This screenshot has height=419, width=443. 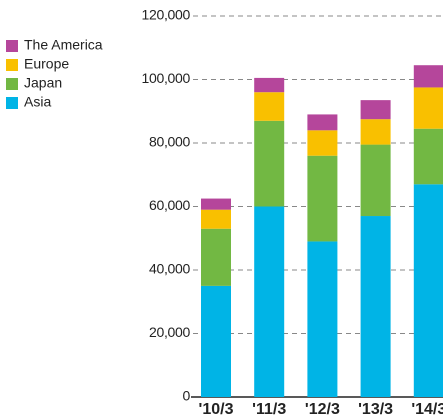 I want to click on y-tick-label: 20,000, so click(x=170, y=332).